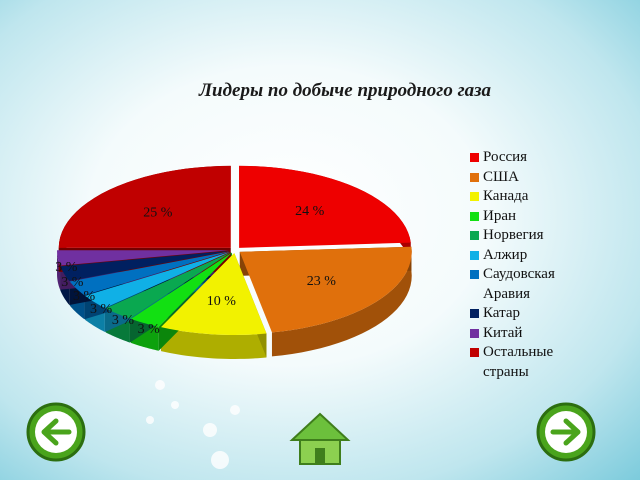  I want to click on legend-item: Алжир, so click(525, 256).